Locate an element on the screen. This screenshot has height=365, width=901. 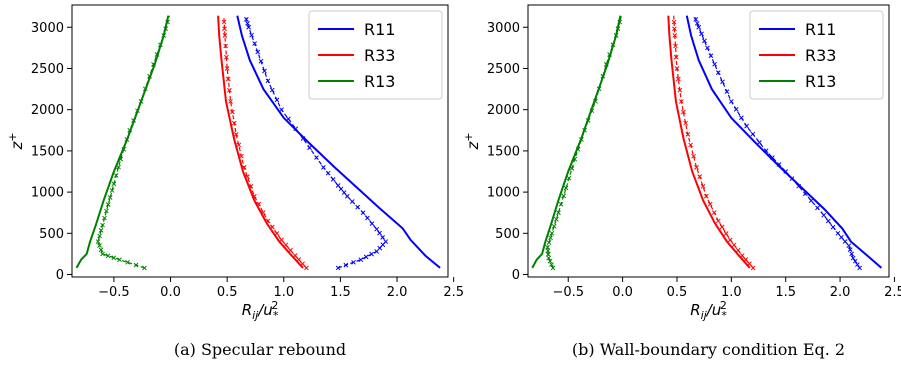
x-ticks: −0.5 0.0 0.5 1.0 1.5 2.0 2.5 is located at coordinates (726, 288).